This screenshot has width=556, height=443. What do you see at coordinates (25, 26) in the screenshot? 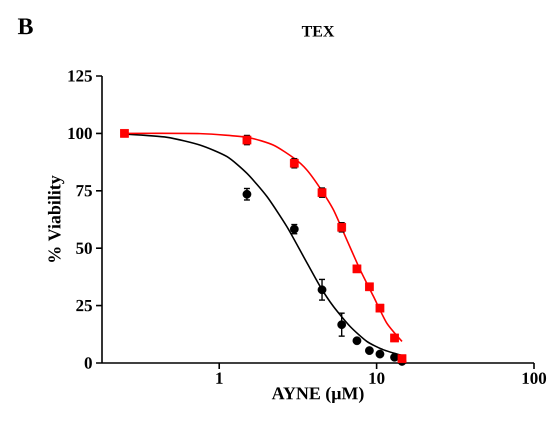
I see `text: B` at bounding box center [25, 26].